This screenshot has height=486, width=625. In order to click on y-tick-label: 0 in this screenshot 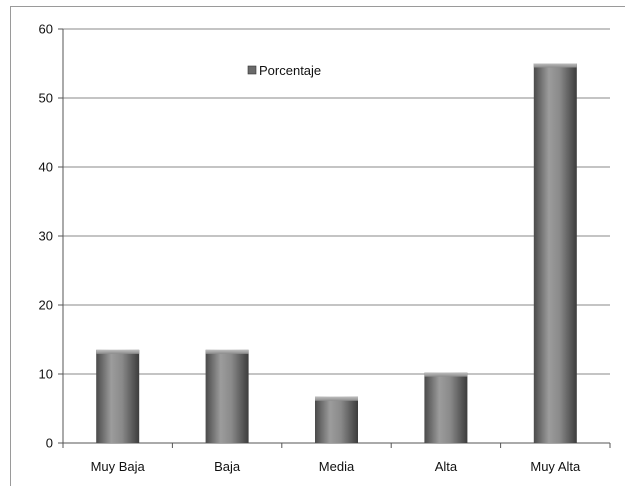, I will do `click(49, 443)`.